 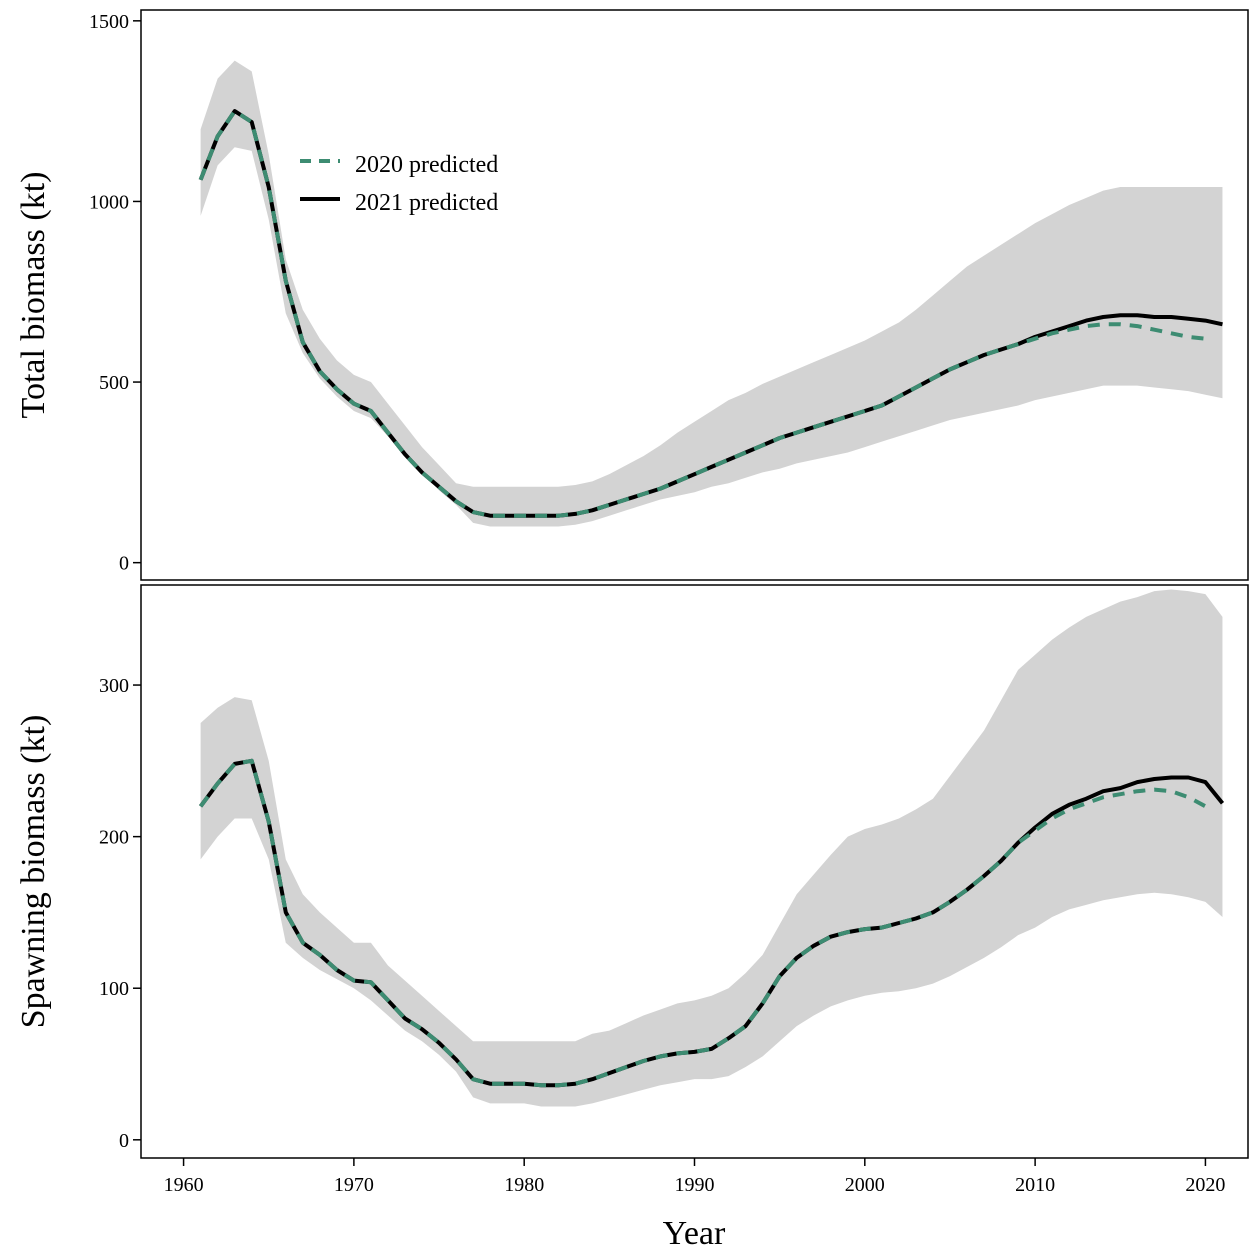 I want to click on total-biomass-y-tick-label: 500, so click(x=114, y=383).